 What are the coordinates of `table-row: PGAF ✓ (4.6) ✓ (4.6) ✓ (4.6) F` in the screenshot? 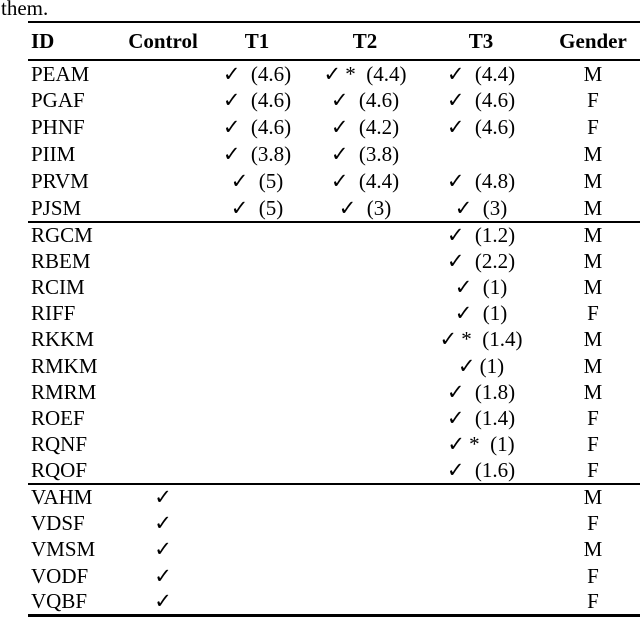 It's located at (334, 100).